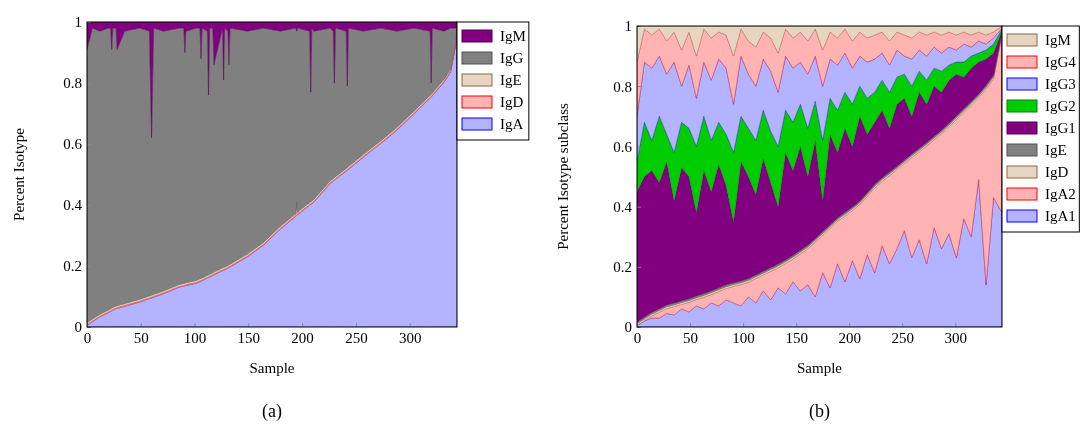 The image size is (1088, 425). What do you see at coordinates (512, 124) in the screenshot?
I see `legend-label: IgA` at bounding box center [512, 124].